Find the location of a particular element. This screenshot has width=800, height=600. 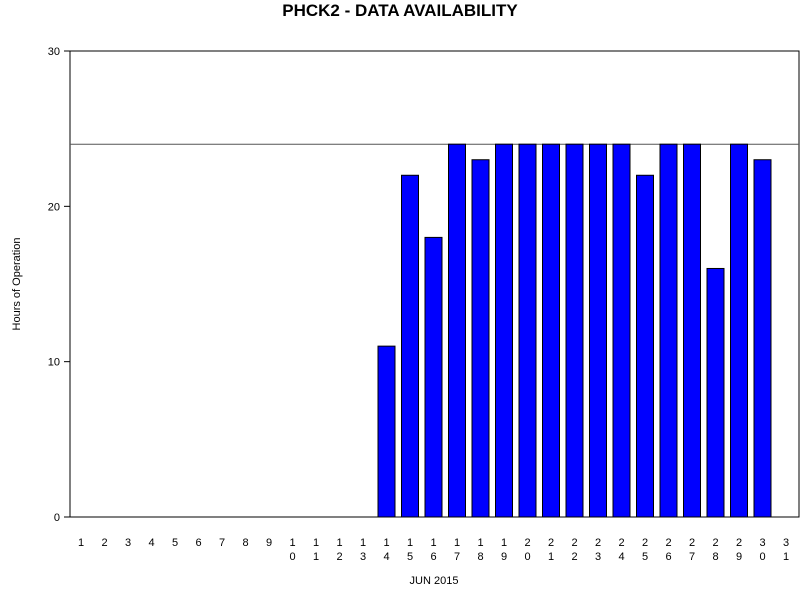

x-tick-label: 9 is located at coordinates (269, 543).